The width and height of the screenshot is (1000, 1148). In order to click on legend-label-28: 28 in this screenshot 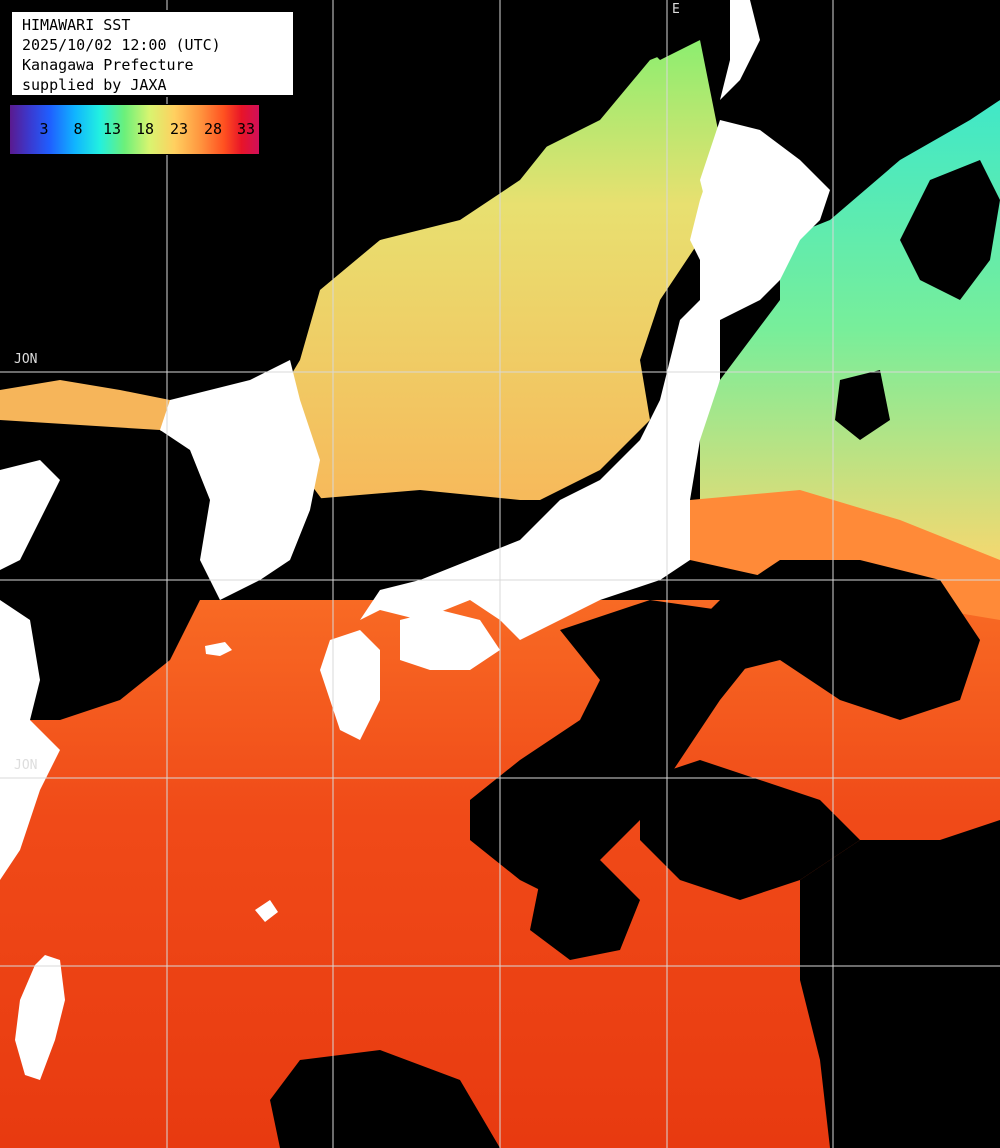, I will do `click(213, 129)`.